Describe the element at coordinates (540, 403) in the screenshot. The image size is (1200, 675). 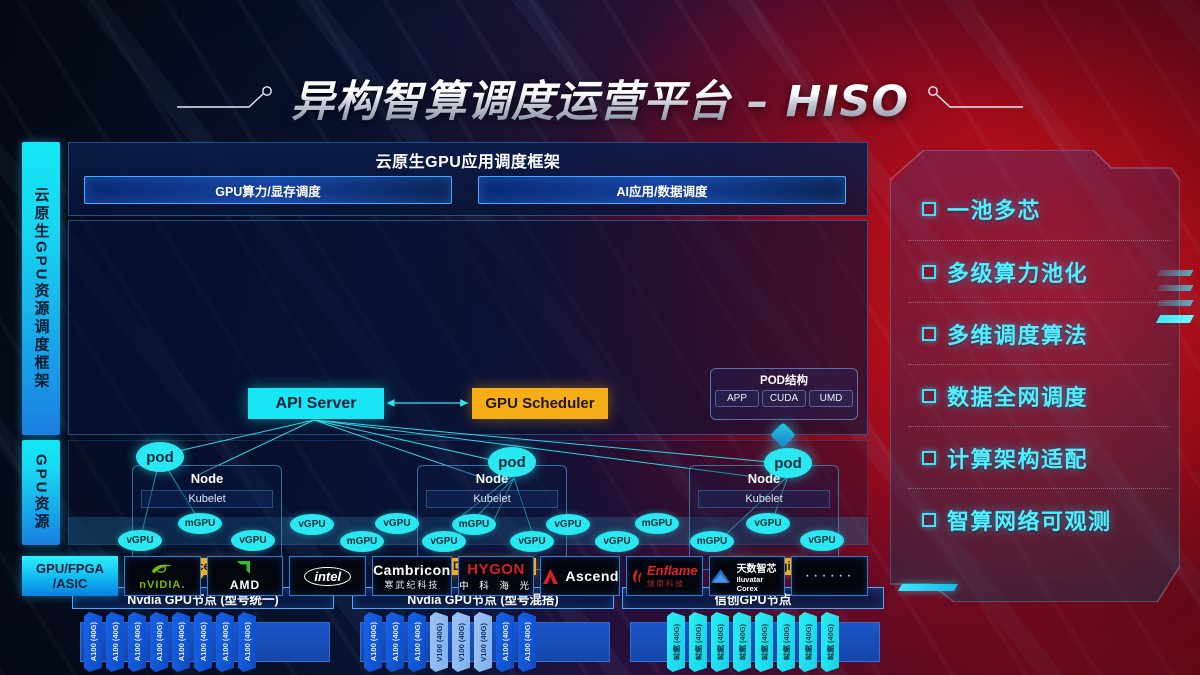
I see `gpu-scheduler-box: GPU Scheduler` at that location.